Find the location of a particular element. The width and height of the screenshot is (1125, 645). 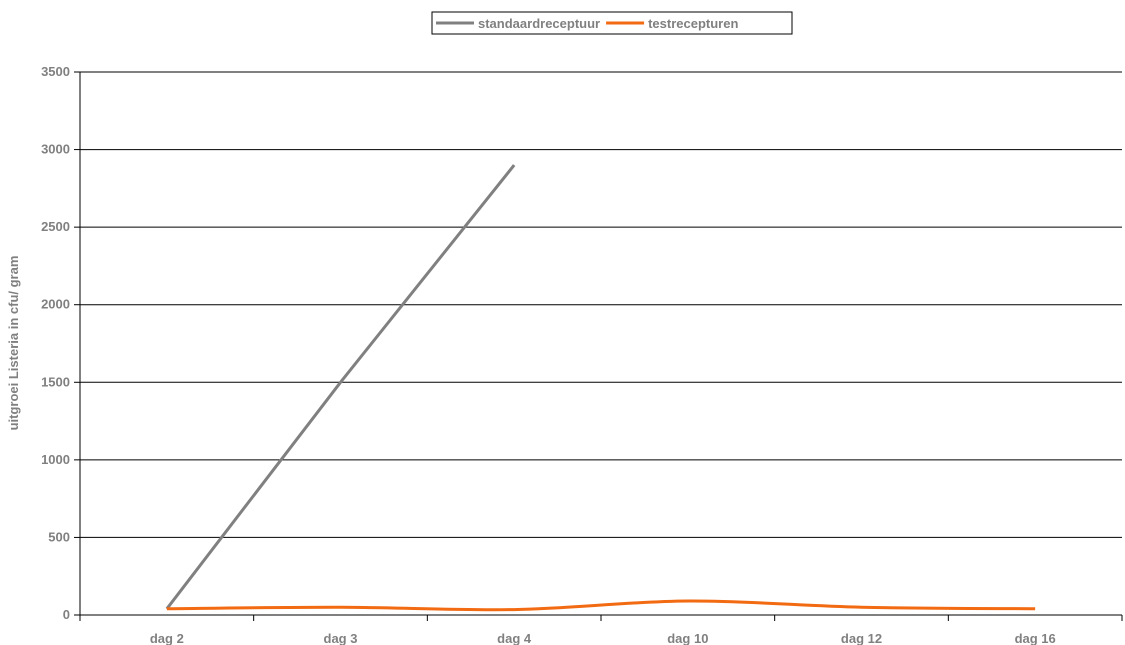

x-tick-label: dag 12 is located at coordinates (861, 638).